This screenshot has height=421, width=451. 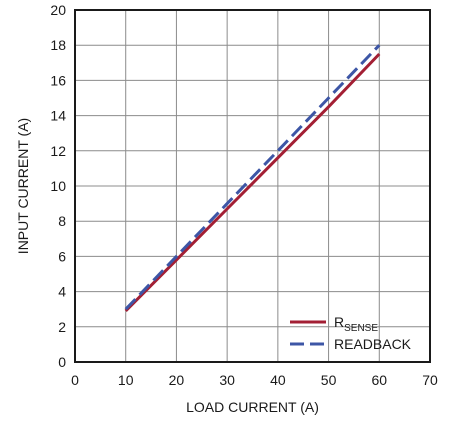 I want to click on y-tick-label: 6, so click(x=62, y=256).